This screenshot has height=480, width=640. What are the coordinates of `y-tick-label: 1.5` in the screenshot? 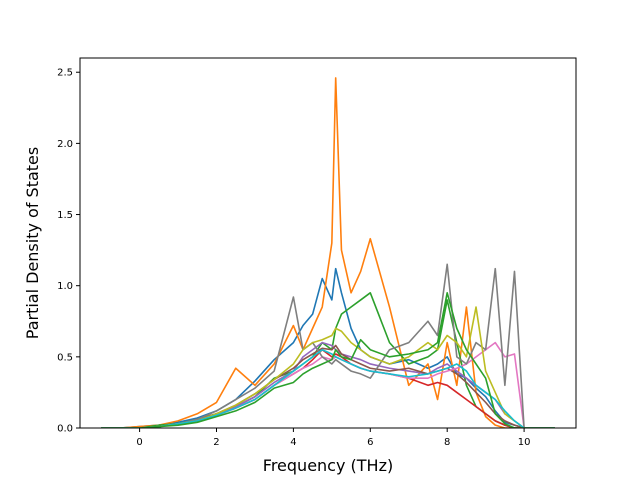 It's located at (65, 215).